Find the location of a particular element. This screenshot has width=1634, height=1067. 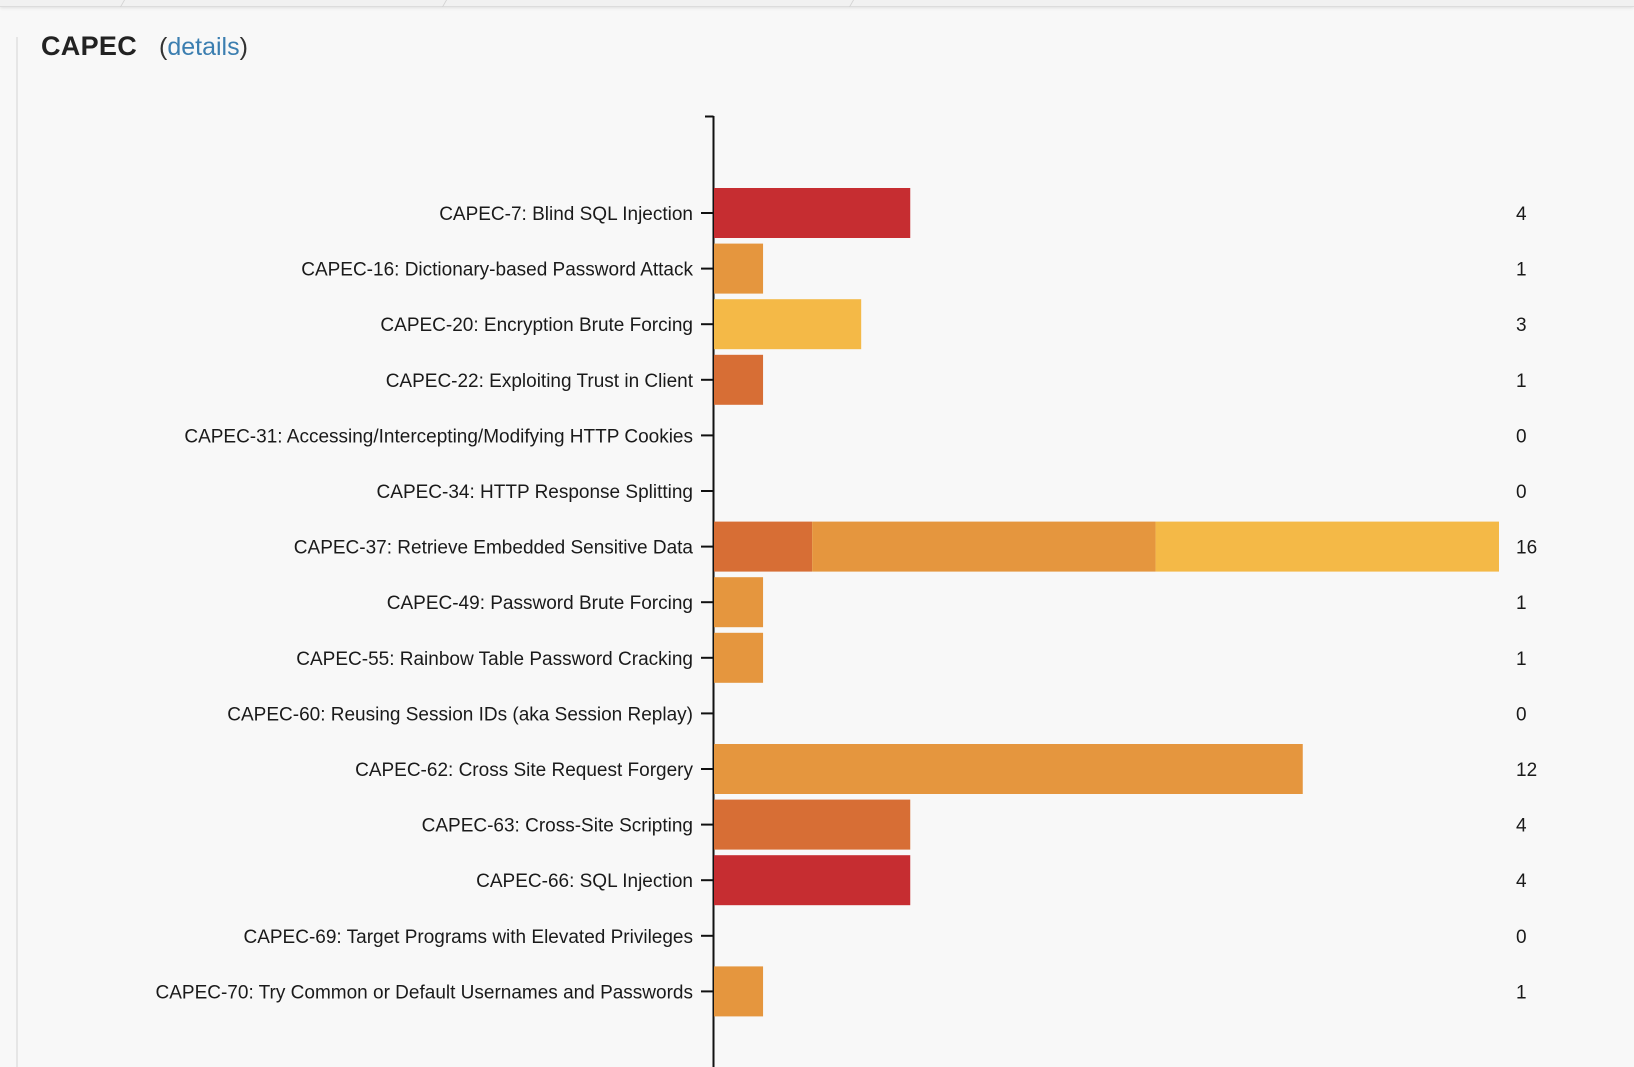

category-label: CAPEC-34: HTTP Response Splitting is located at coordinates (535, 492).